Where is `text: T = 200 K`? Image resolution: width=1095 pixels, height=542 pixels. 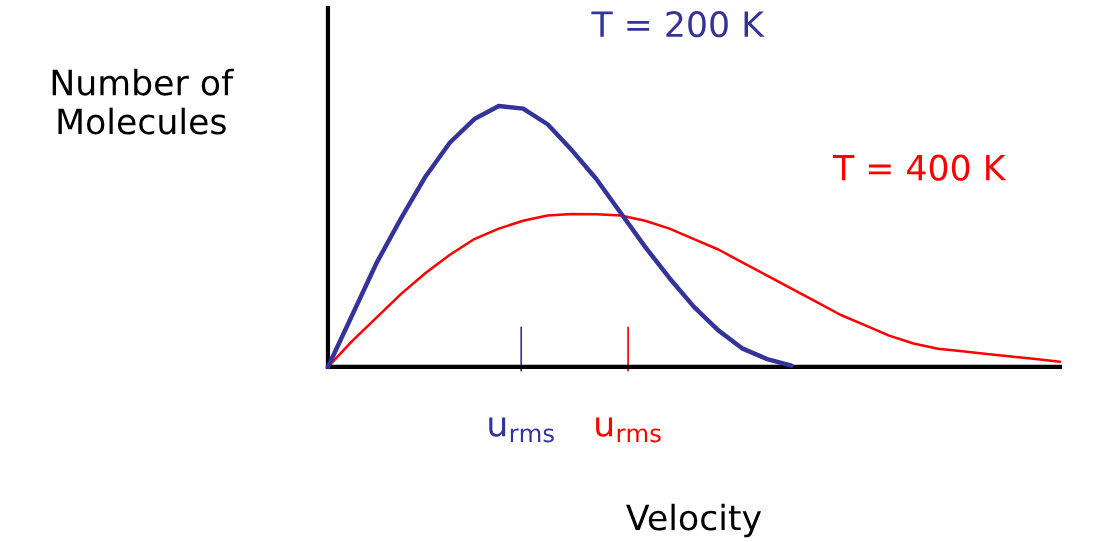
text: T = 200 K is located at coordinates (678, 24).